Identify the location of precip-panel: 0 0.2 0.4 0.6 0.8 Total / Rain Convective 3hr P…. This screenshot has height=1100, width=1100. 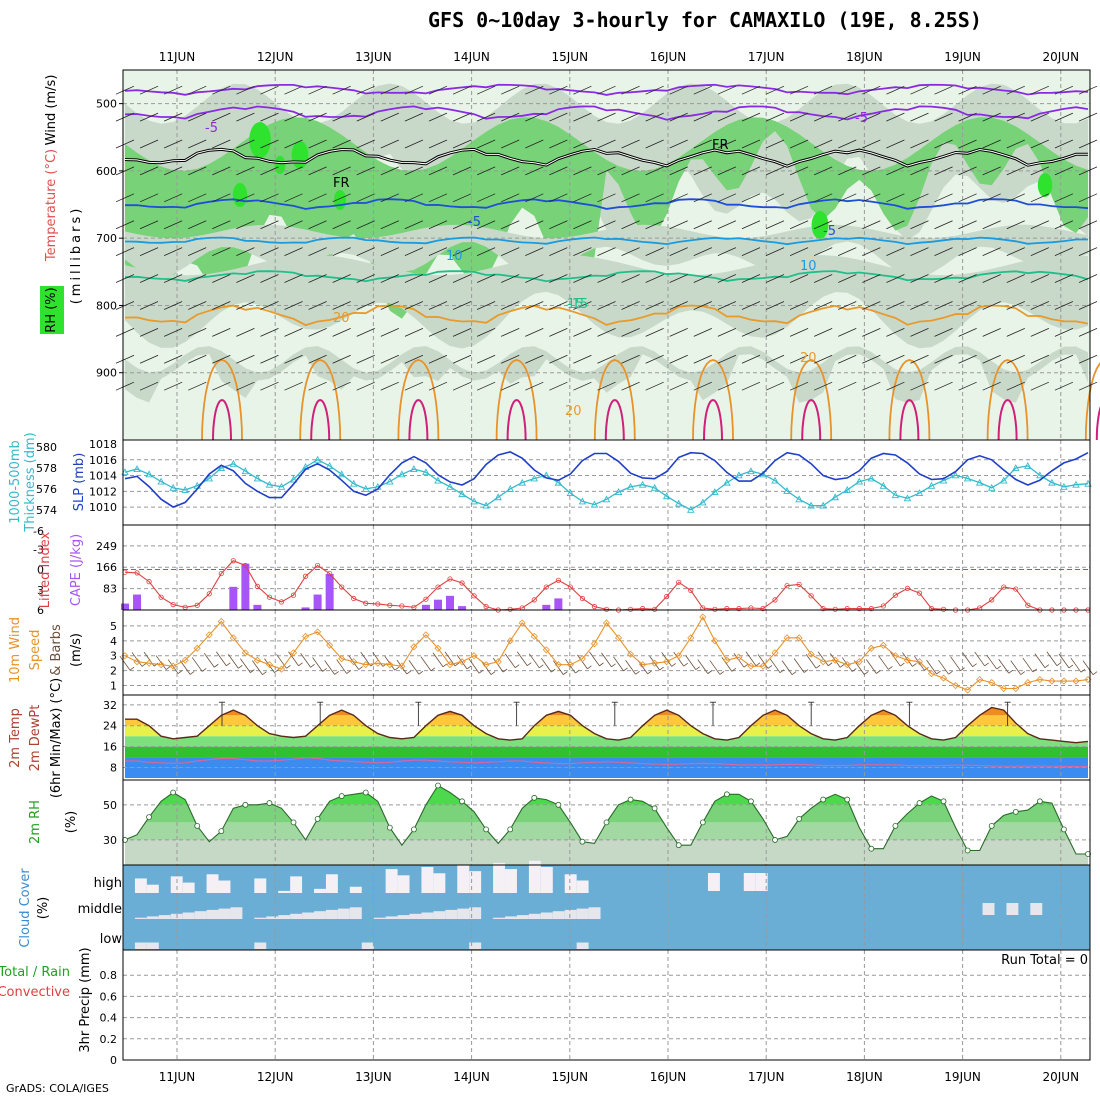
(545, 1007).